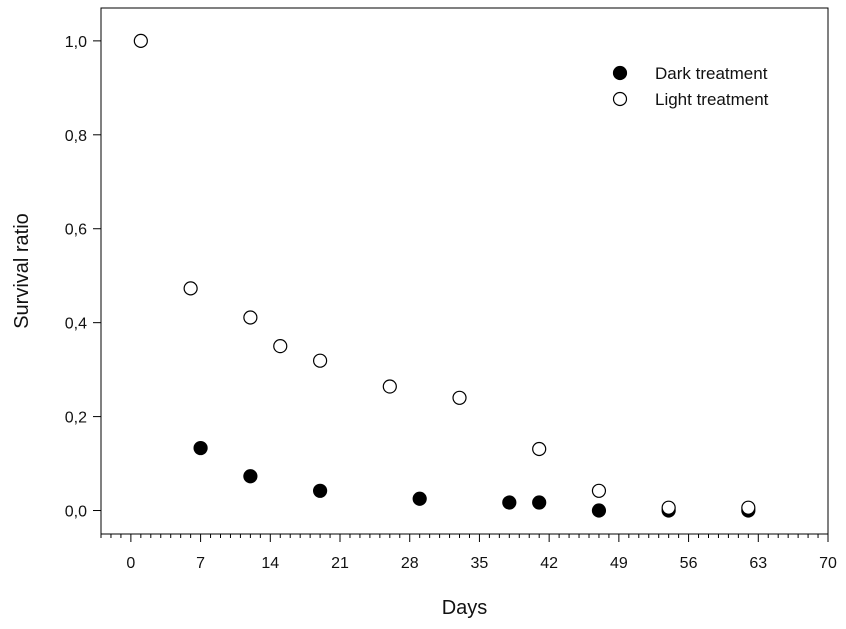 The height and width of the screenshot is (629, 846). Describe the element at coordinates (130, 563) in the screenshot. I see `x-tick-label: 0` at that location.